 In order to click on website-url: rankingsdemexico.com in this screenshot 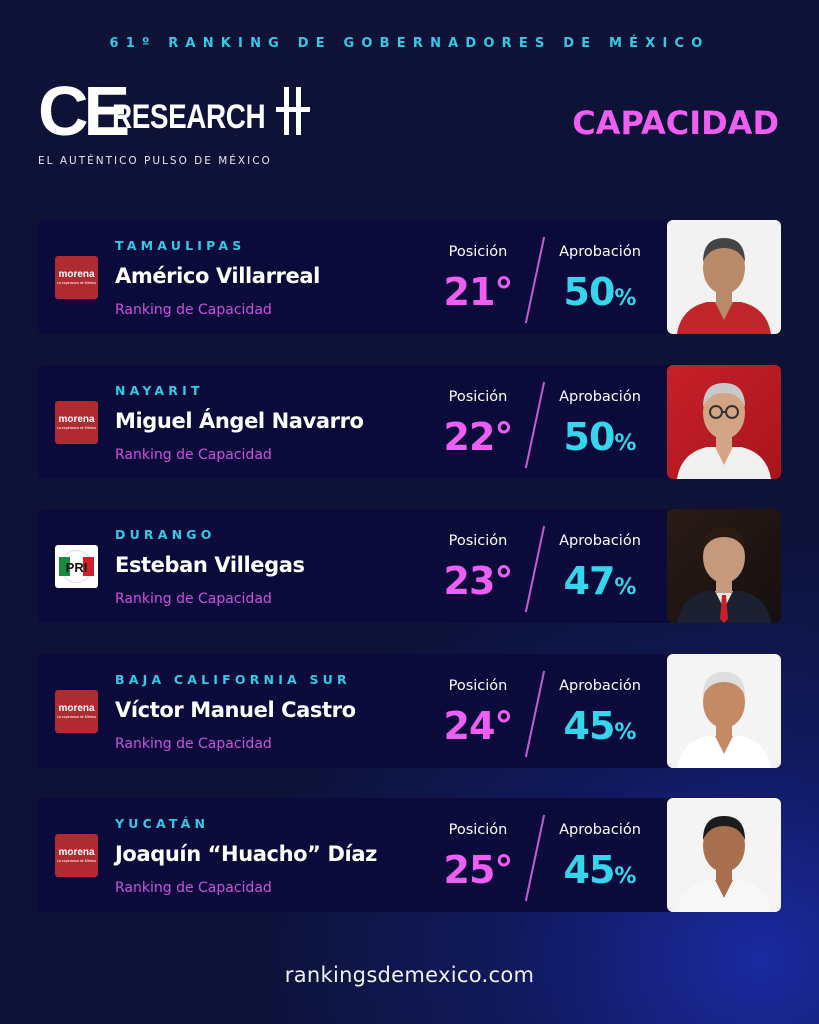, I will do `click(409, 975)`.